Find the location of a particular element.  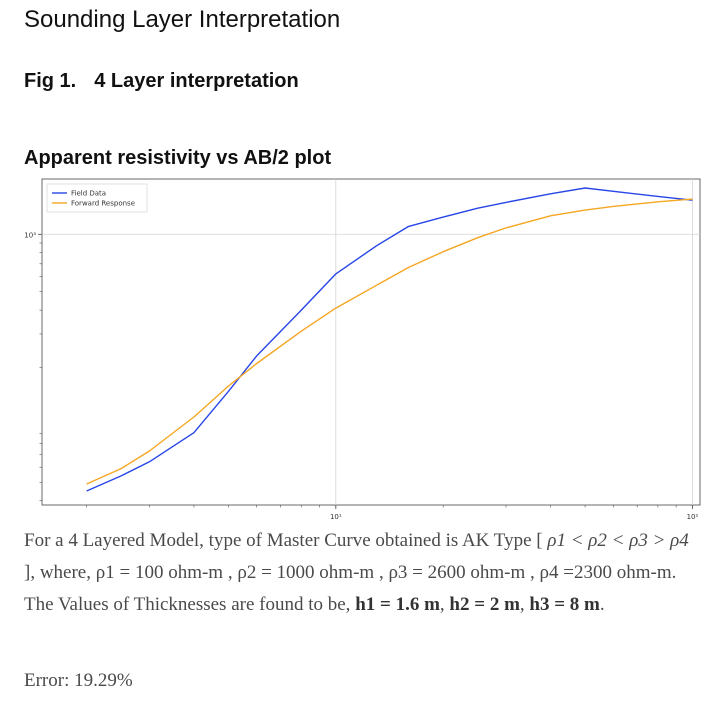

legend-label: Forward Response is located at coordinates (103, 204).